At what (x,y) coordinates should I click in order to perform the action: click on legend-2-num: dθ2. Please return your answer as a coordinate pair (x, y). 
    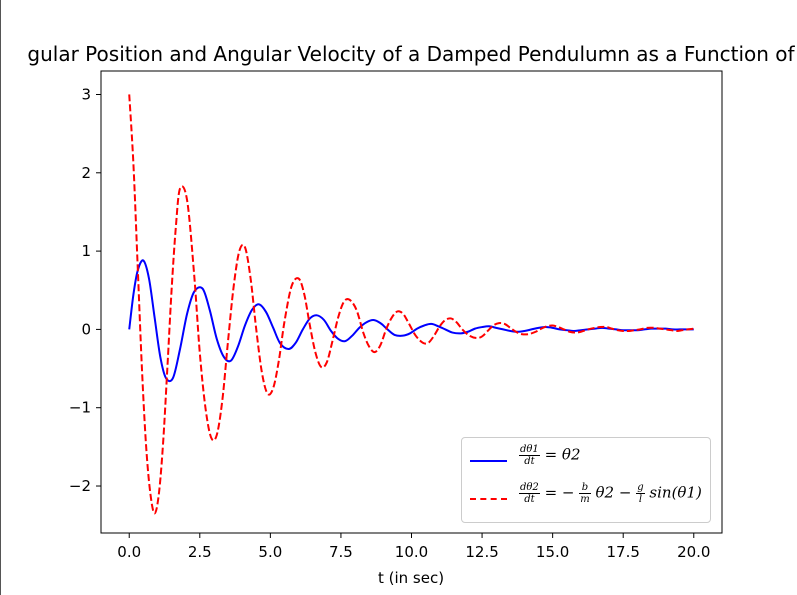
    Looking at the image, I should click on (529, 488).